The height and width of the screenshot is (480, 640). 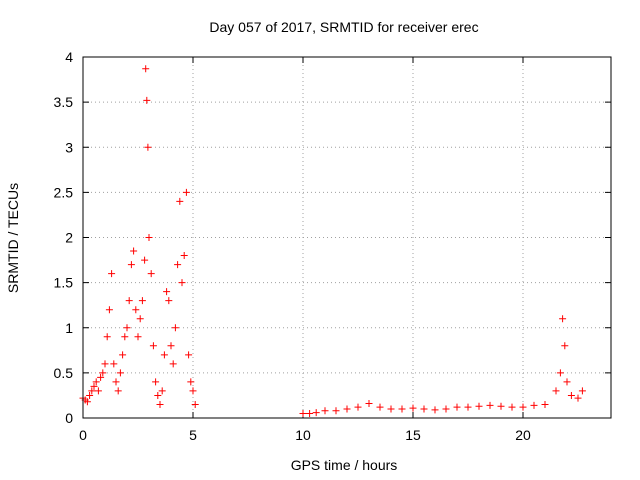 I want to click on x-tick-label: 0, so click(x=83, y=435).